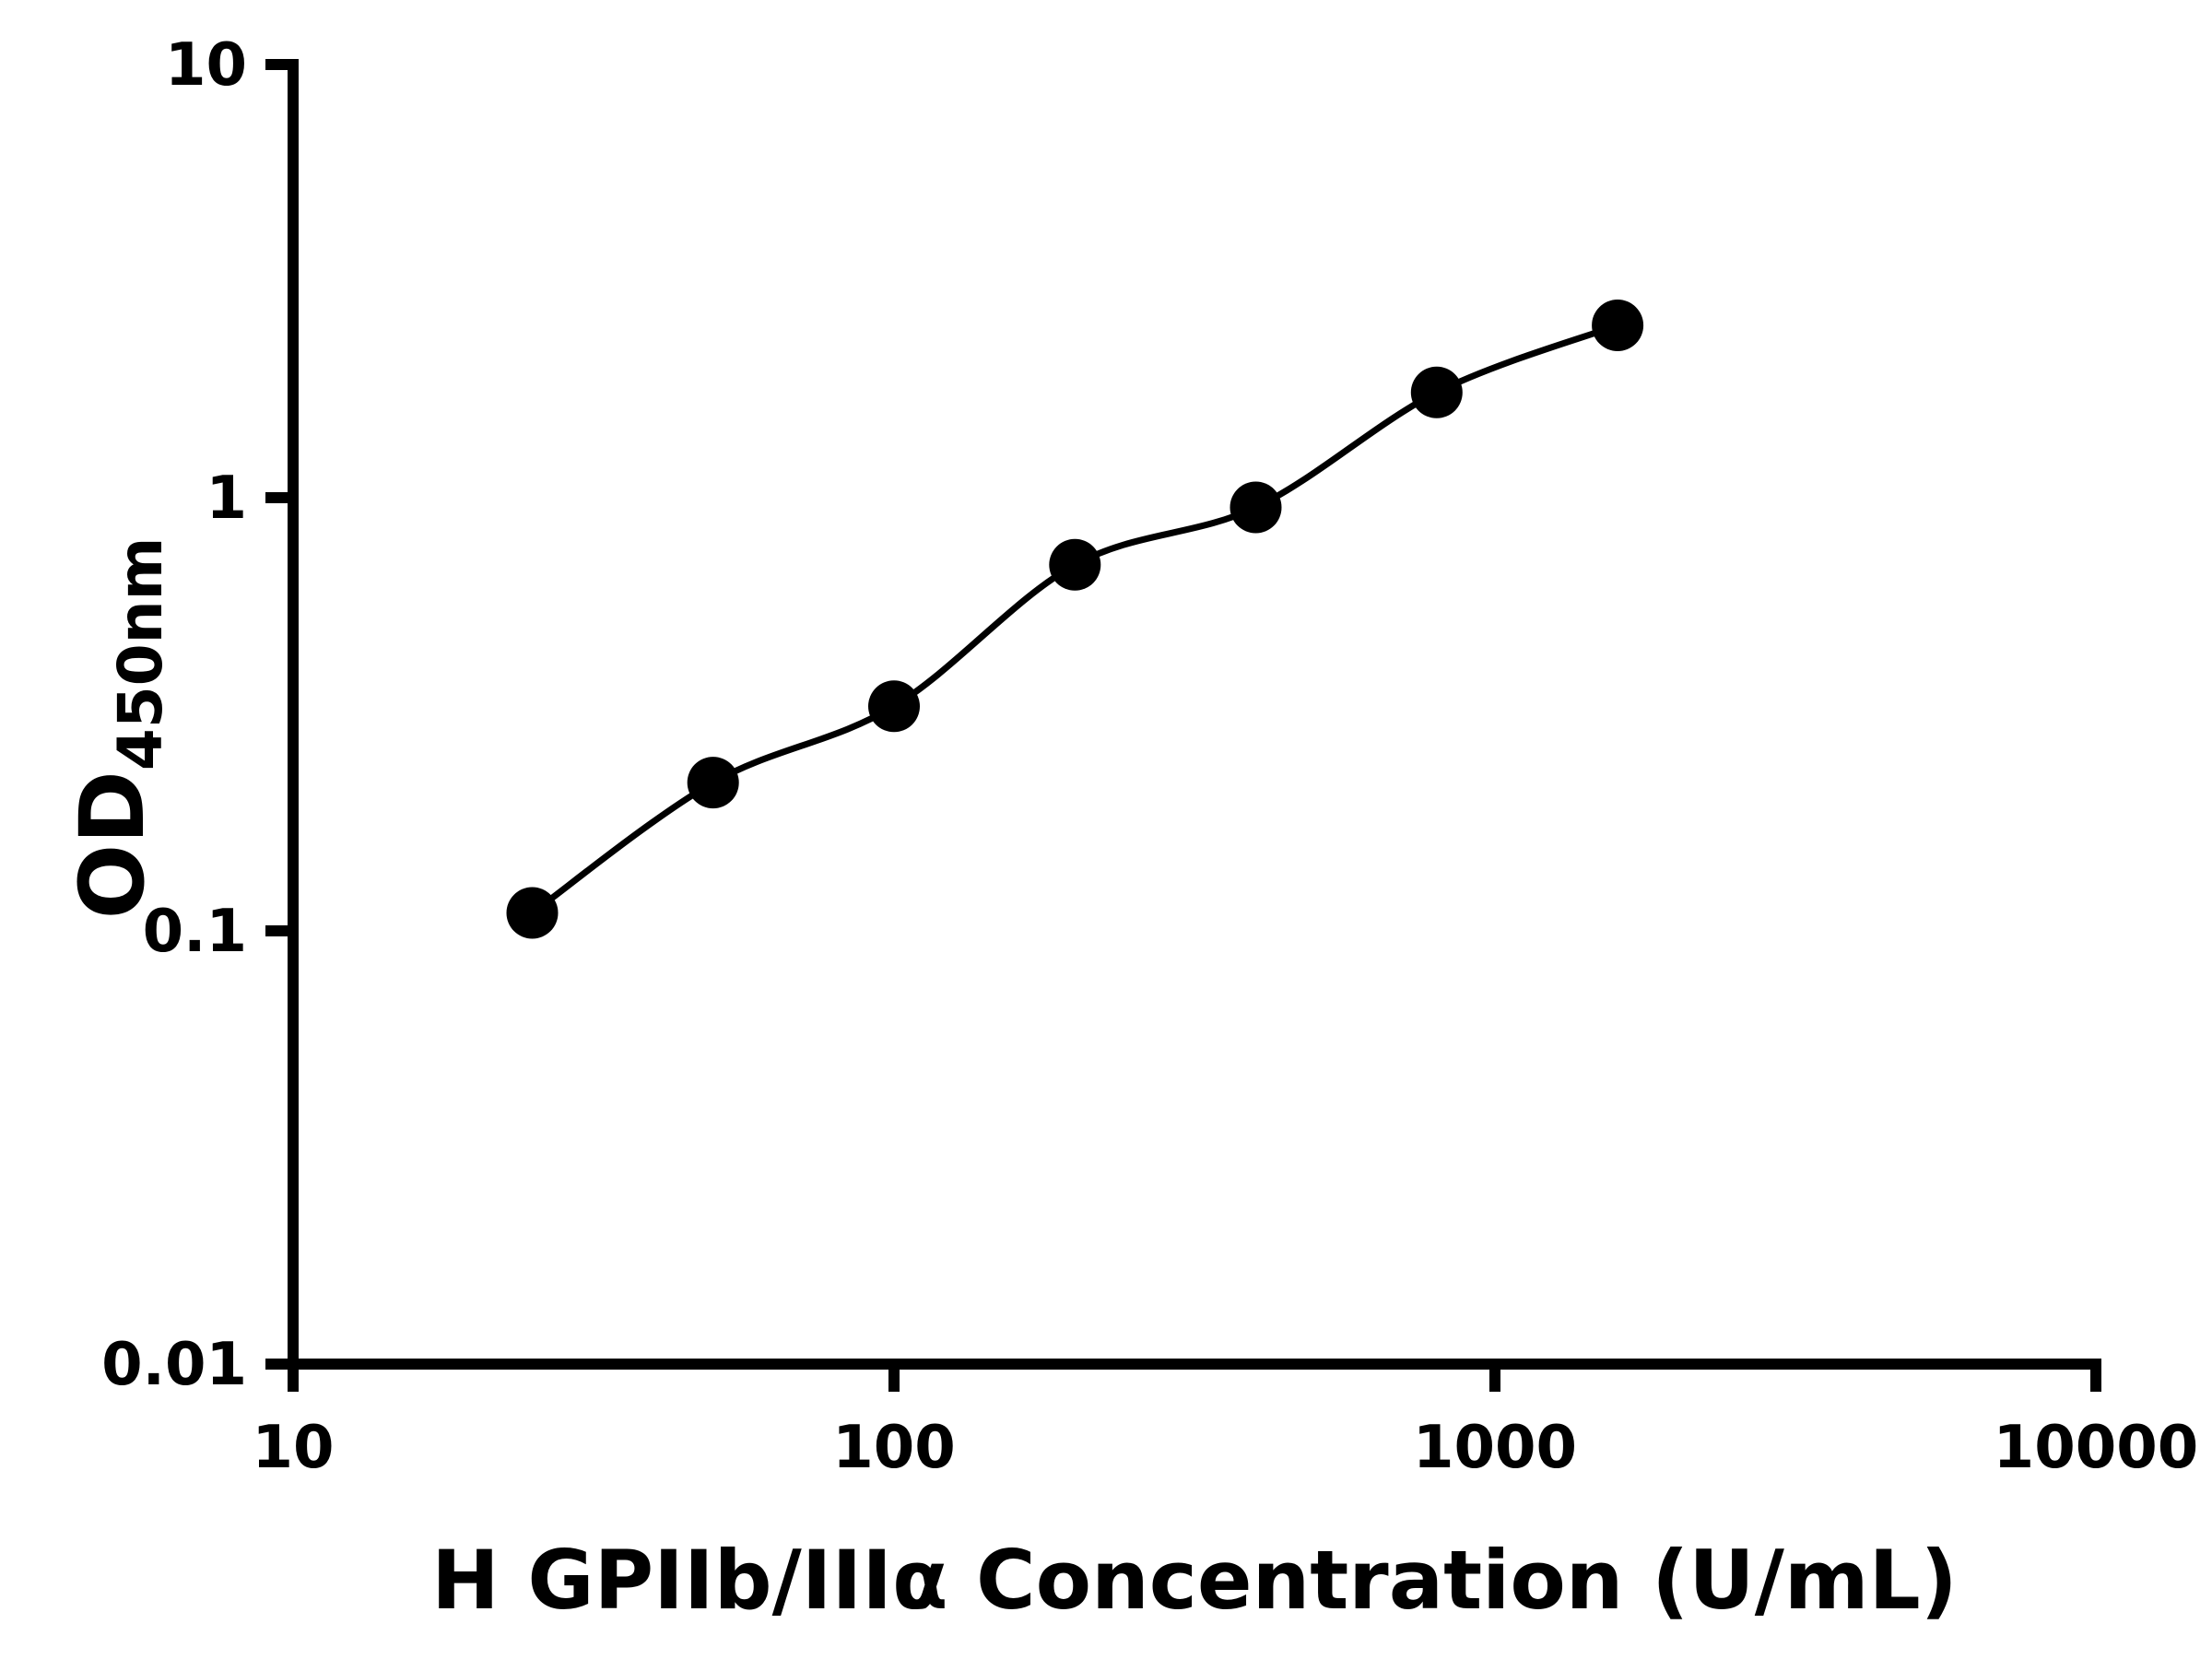 The image size is (2212, 1659). What do you see at coordinates (140, 654) in the screenshot?
I see `y-axis-title-subscript: 450nm` at bounding box center [140, 654].